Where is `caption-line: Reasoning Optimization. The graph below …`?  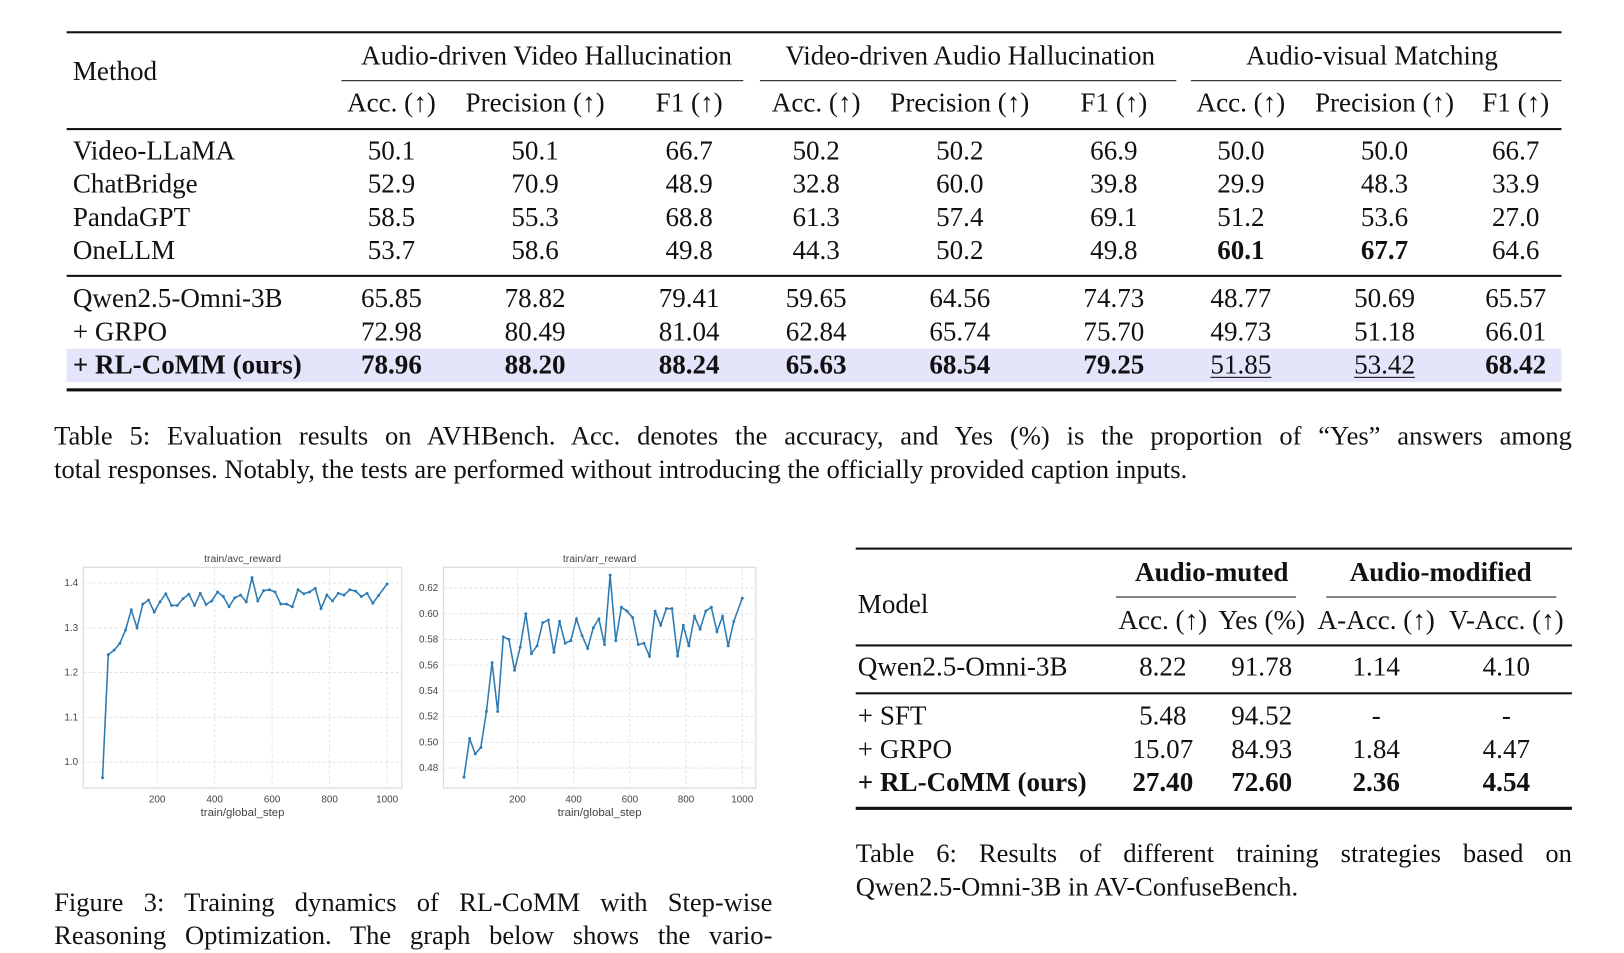 caption-line: Reasoning Optimization. The graph below … is located at coordinates (413, 935).